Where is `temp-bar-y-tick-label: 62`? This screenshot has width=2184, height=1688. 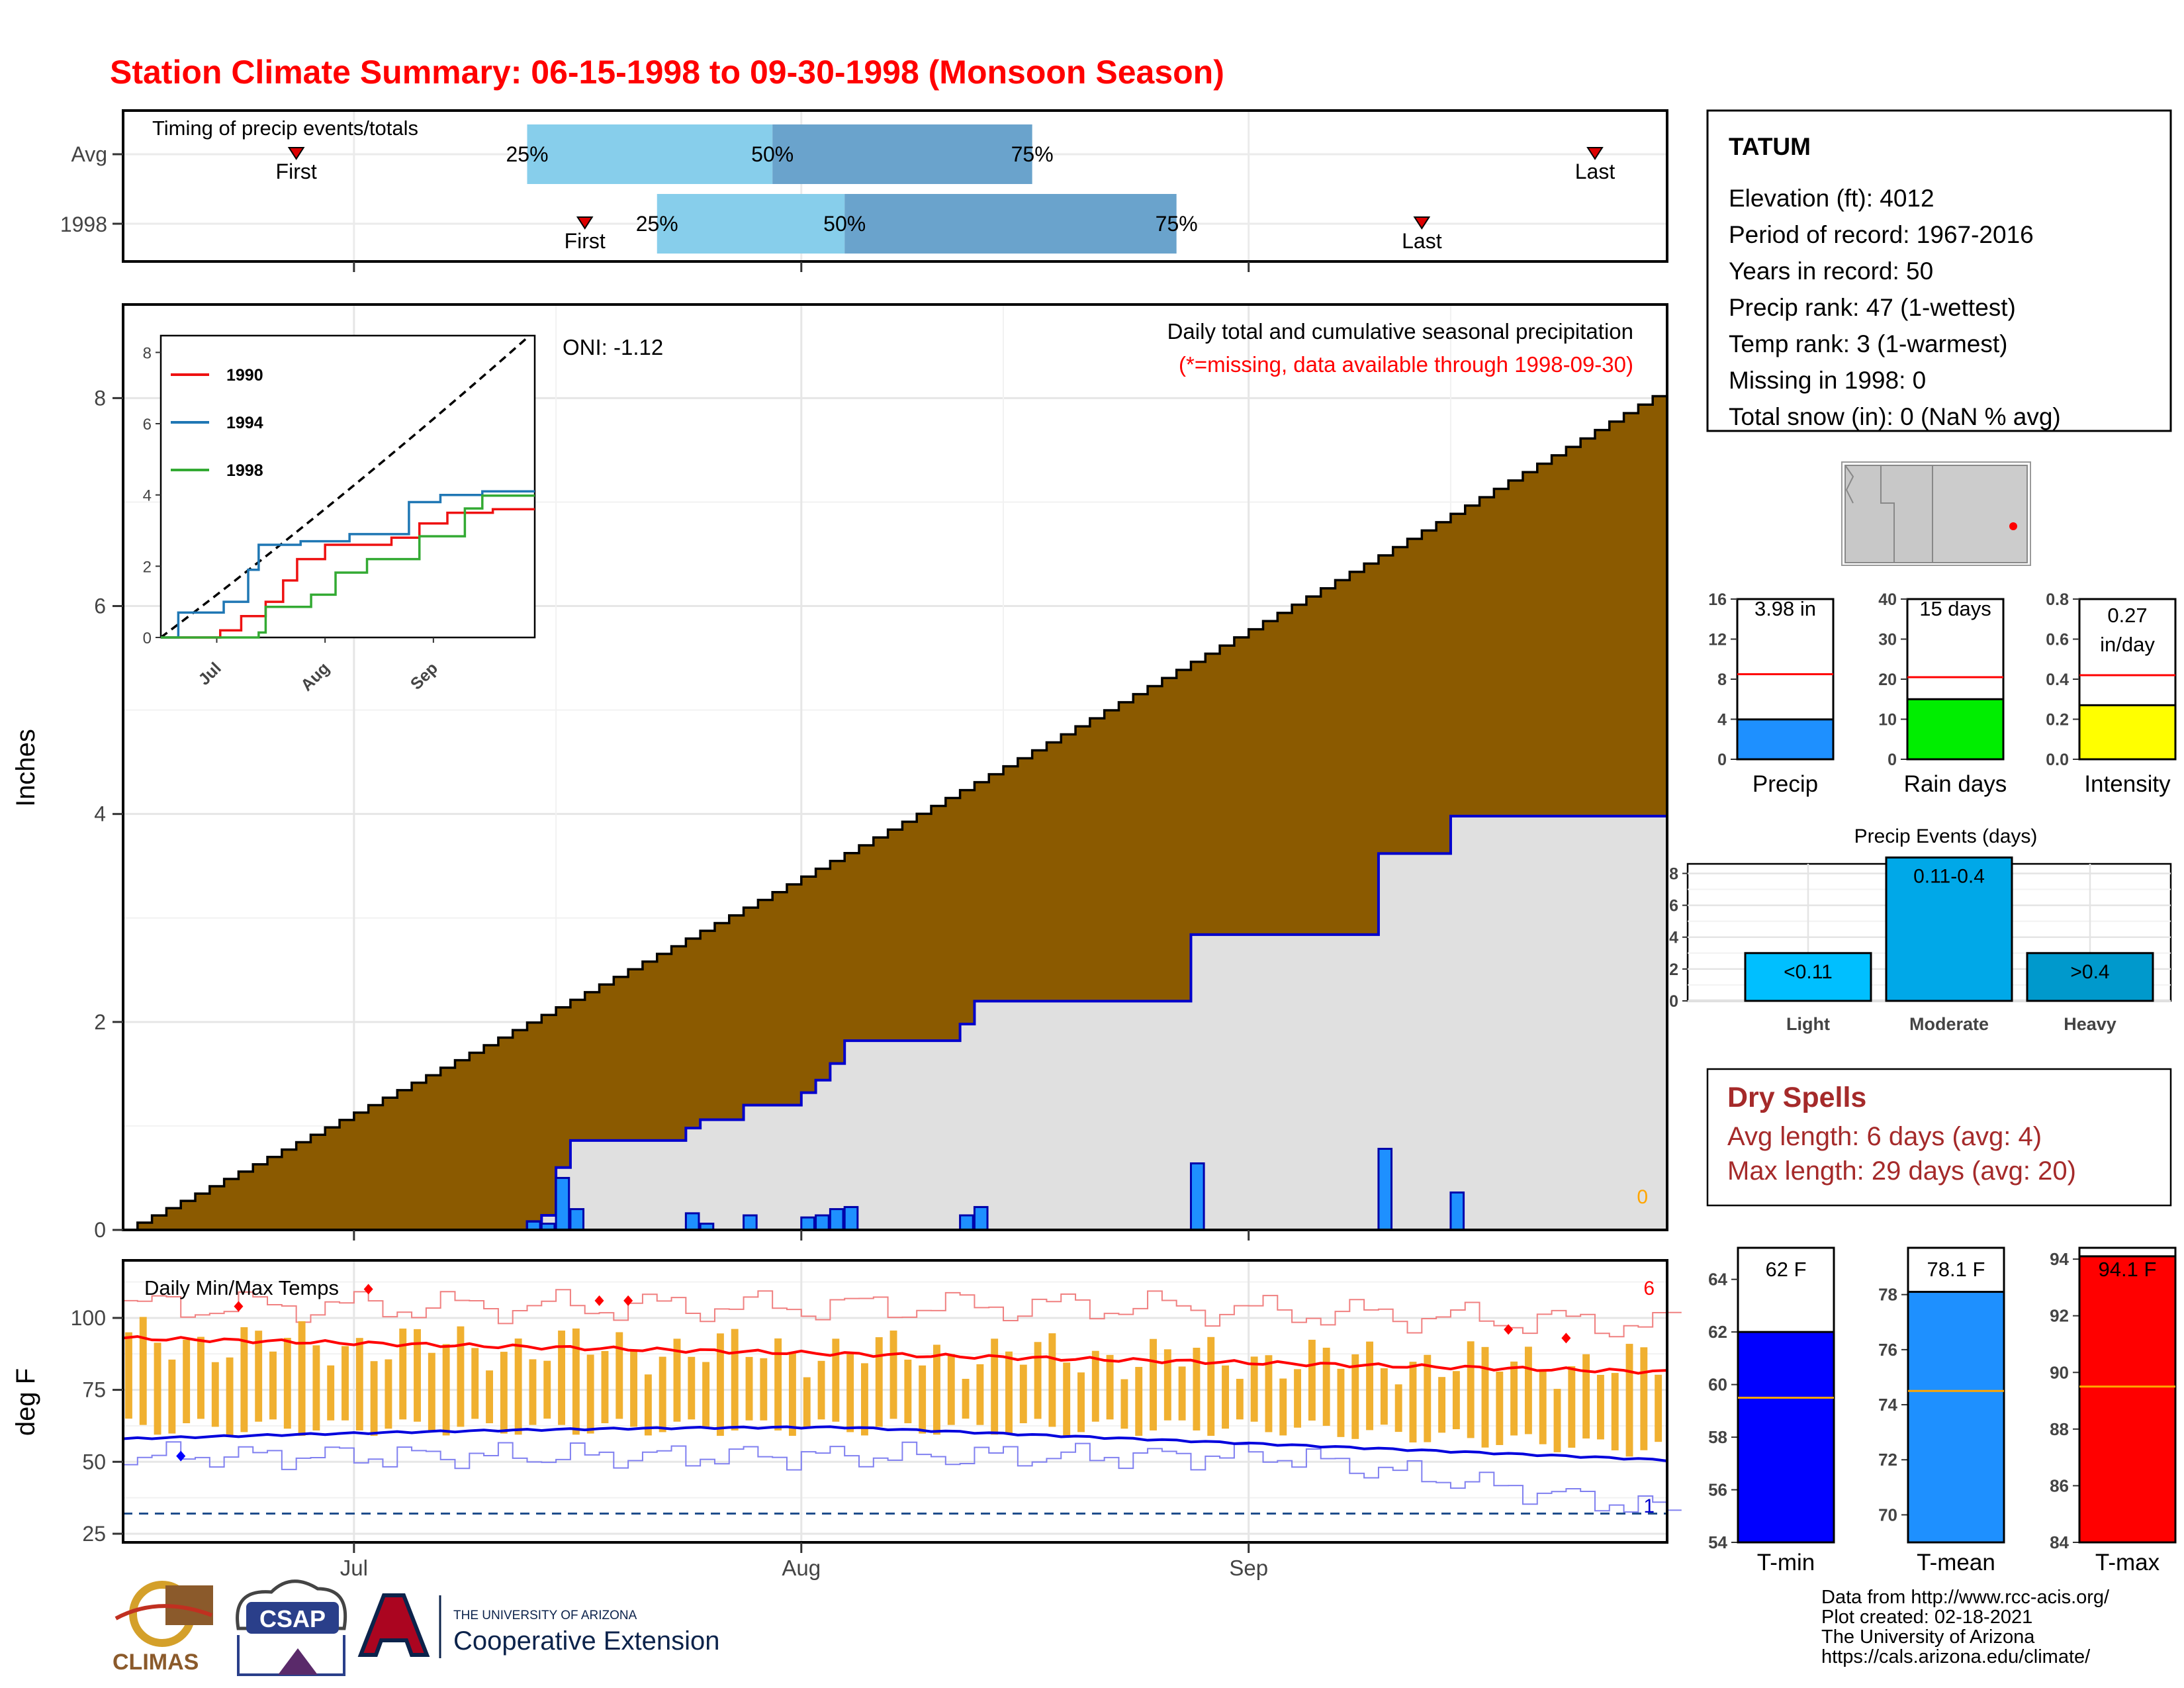 temp-bar-y-tick-label: 62 is located at coordinates (1718, 1332).